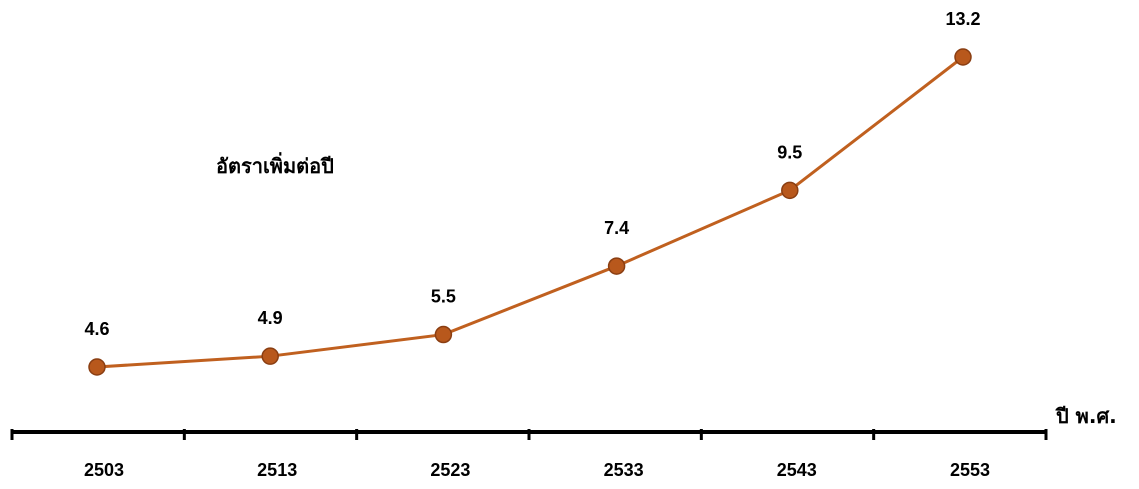 The width and height of the screenshot is (1139, 489). What do you see at coordinates (450, 470) in the screenshot?
I see `x-tick-label: 2523` at bounding box center [450, 470].